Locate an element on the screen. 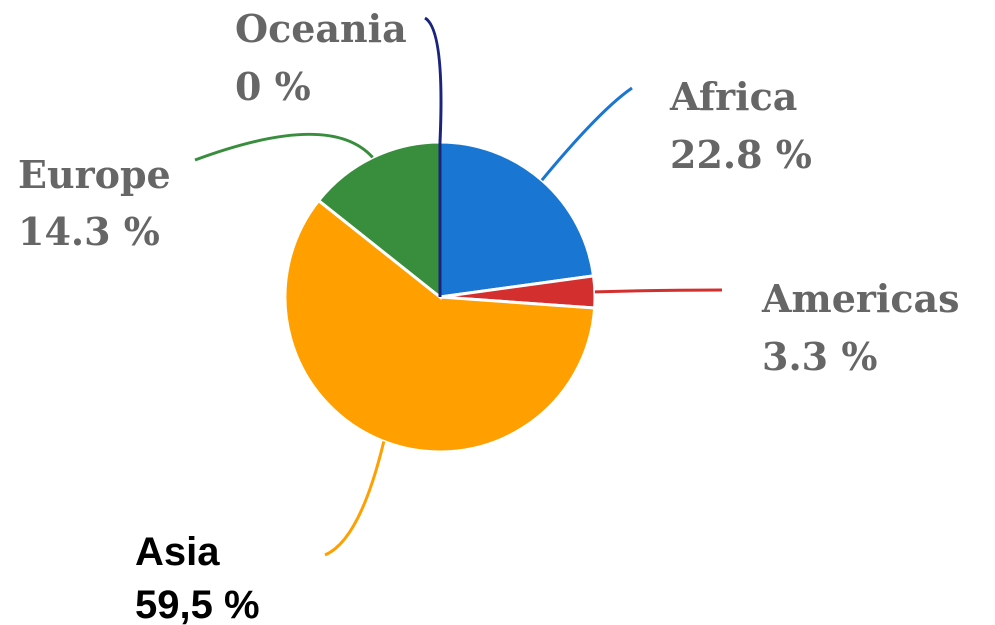  slice-label: Europe is located at coordinates (94, 174).